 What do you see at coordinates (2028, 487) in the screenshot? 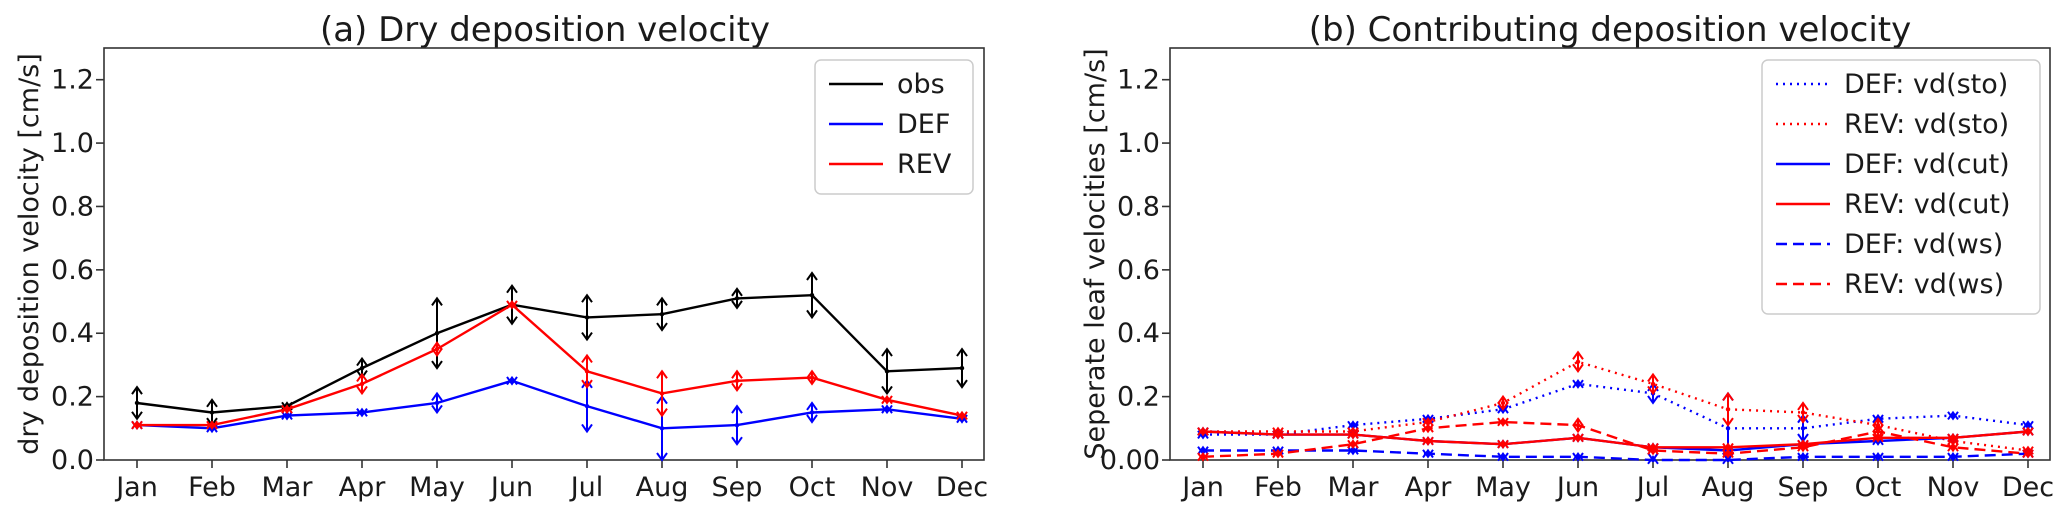
I see `x-tick-label: Dec` at bounding box center [2028, 487].